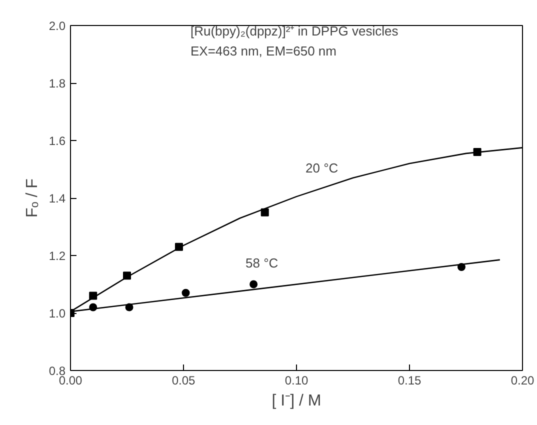  What do you see at coordinates (262, 263) in the screenshot?
I see `annotation: 58 °C` at bounding box center [262, 263].